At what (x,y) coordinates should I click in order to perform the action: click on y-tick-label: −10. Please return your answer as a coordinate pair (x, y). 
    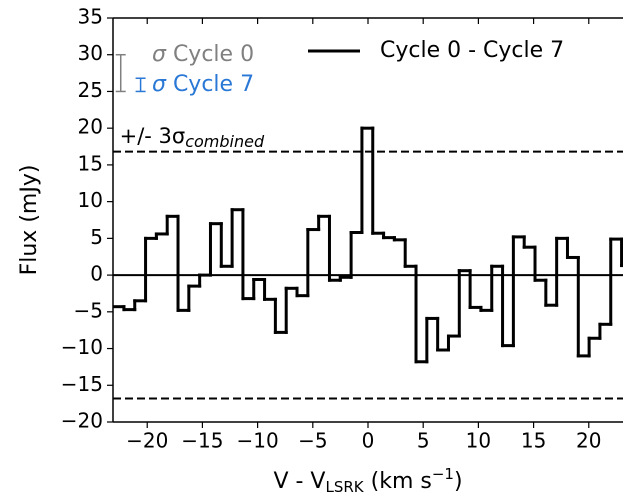
    Looking at the image, I should click on (82, 347).